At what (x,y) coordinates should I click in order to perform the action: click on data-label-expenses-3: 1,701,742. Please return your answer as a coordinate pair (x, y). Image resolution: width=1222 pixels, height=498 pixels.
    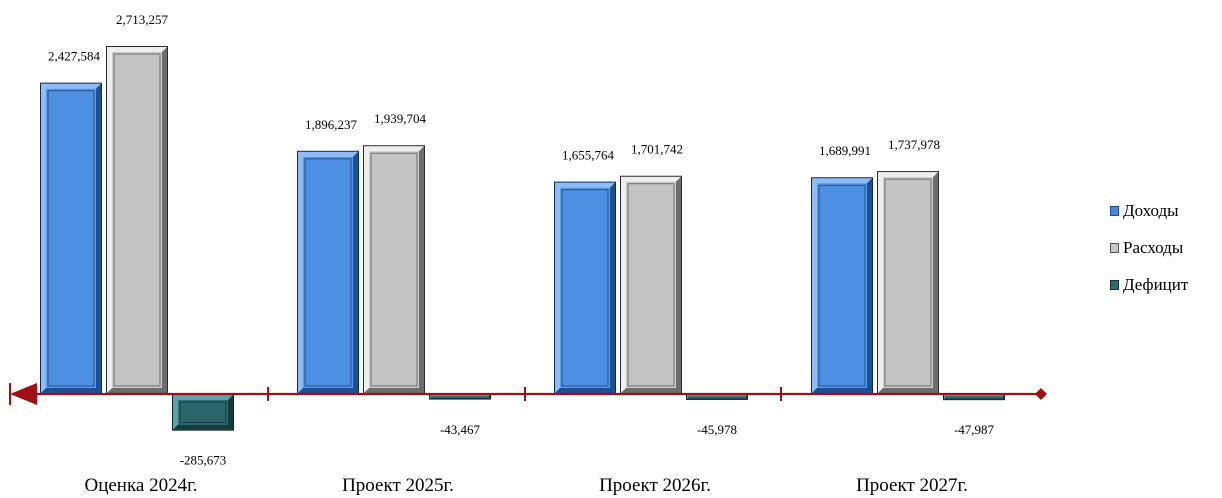
    Looking at the image, I should click on (657, 149).